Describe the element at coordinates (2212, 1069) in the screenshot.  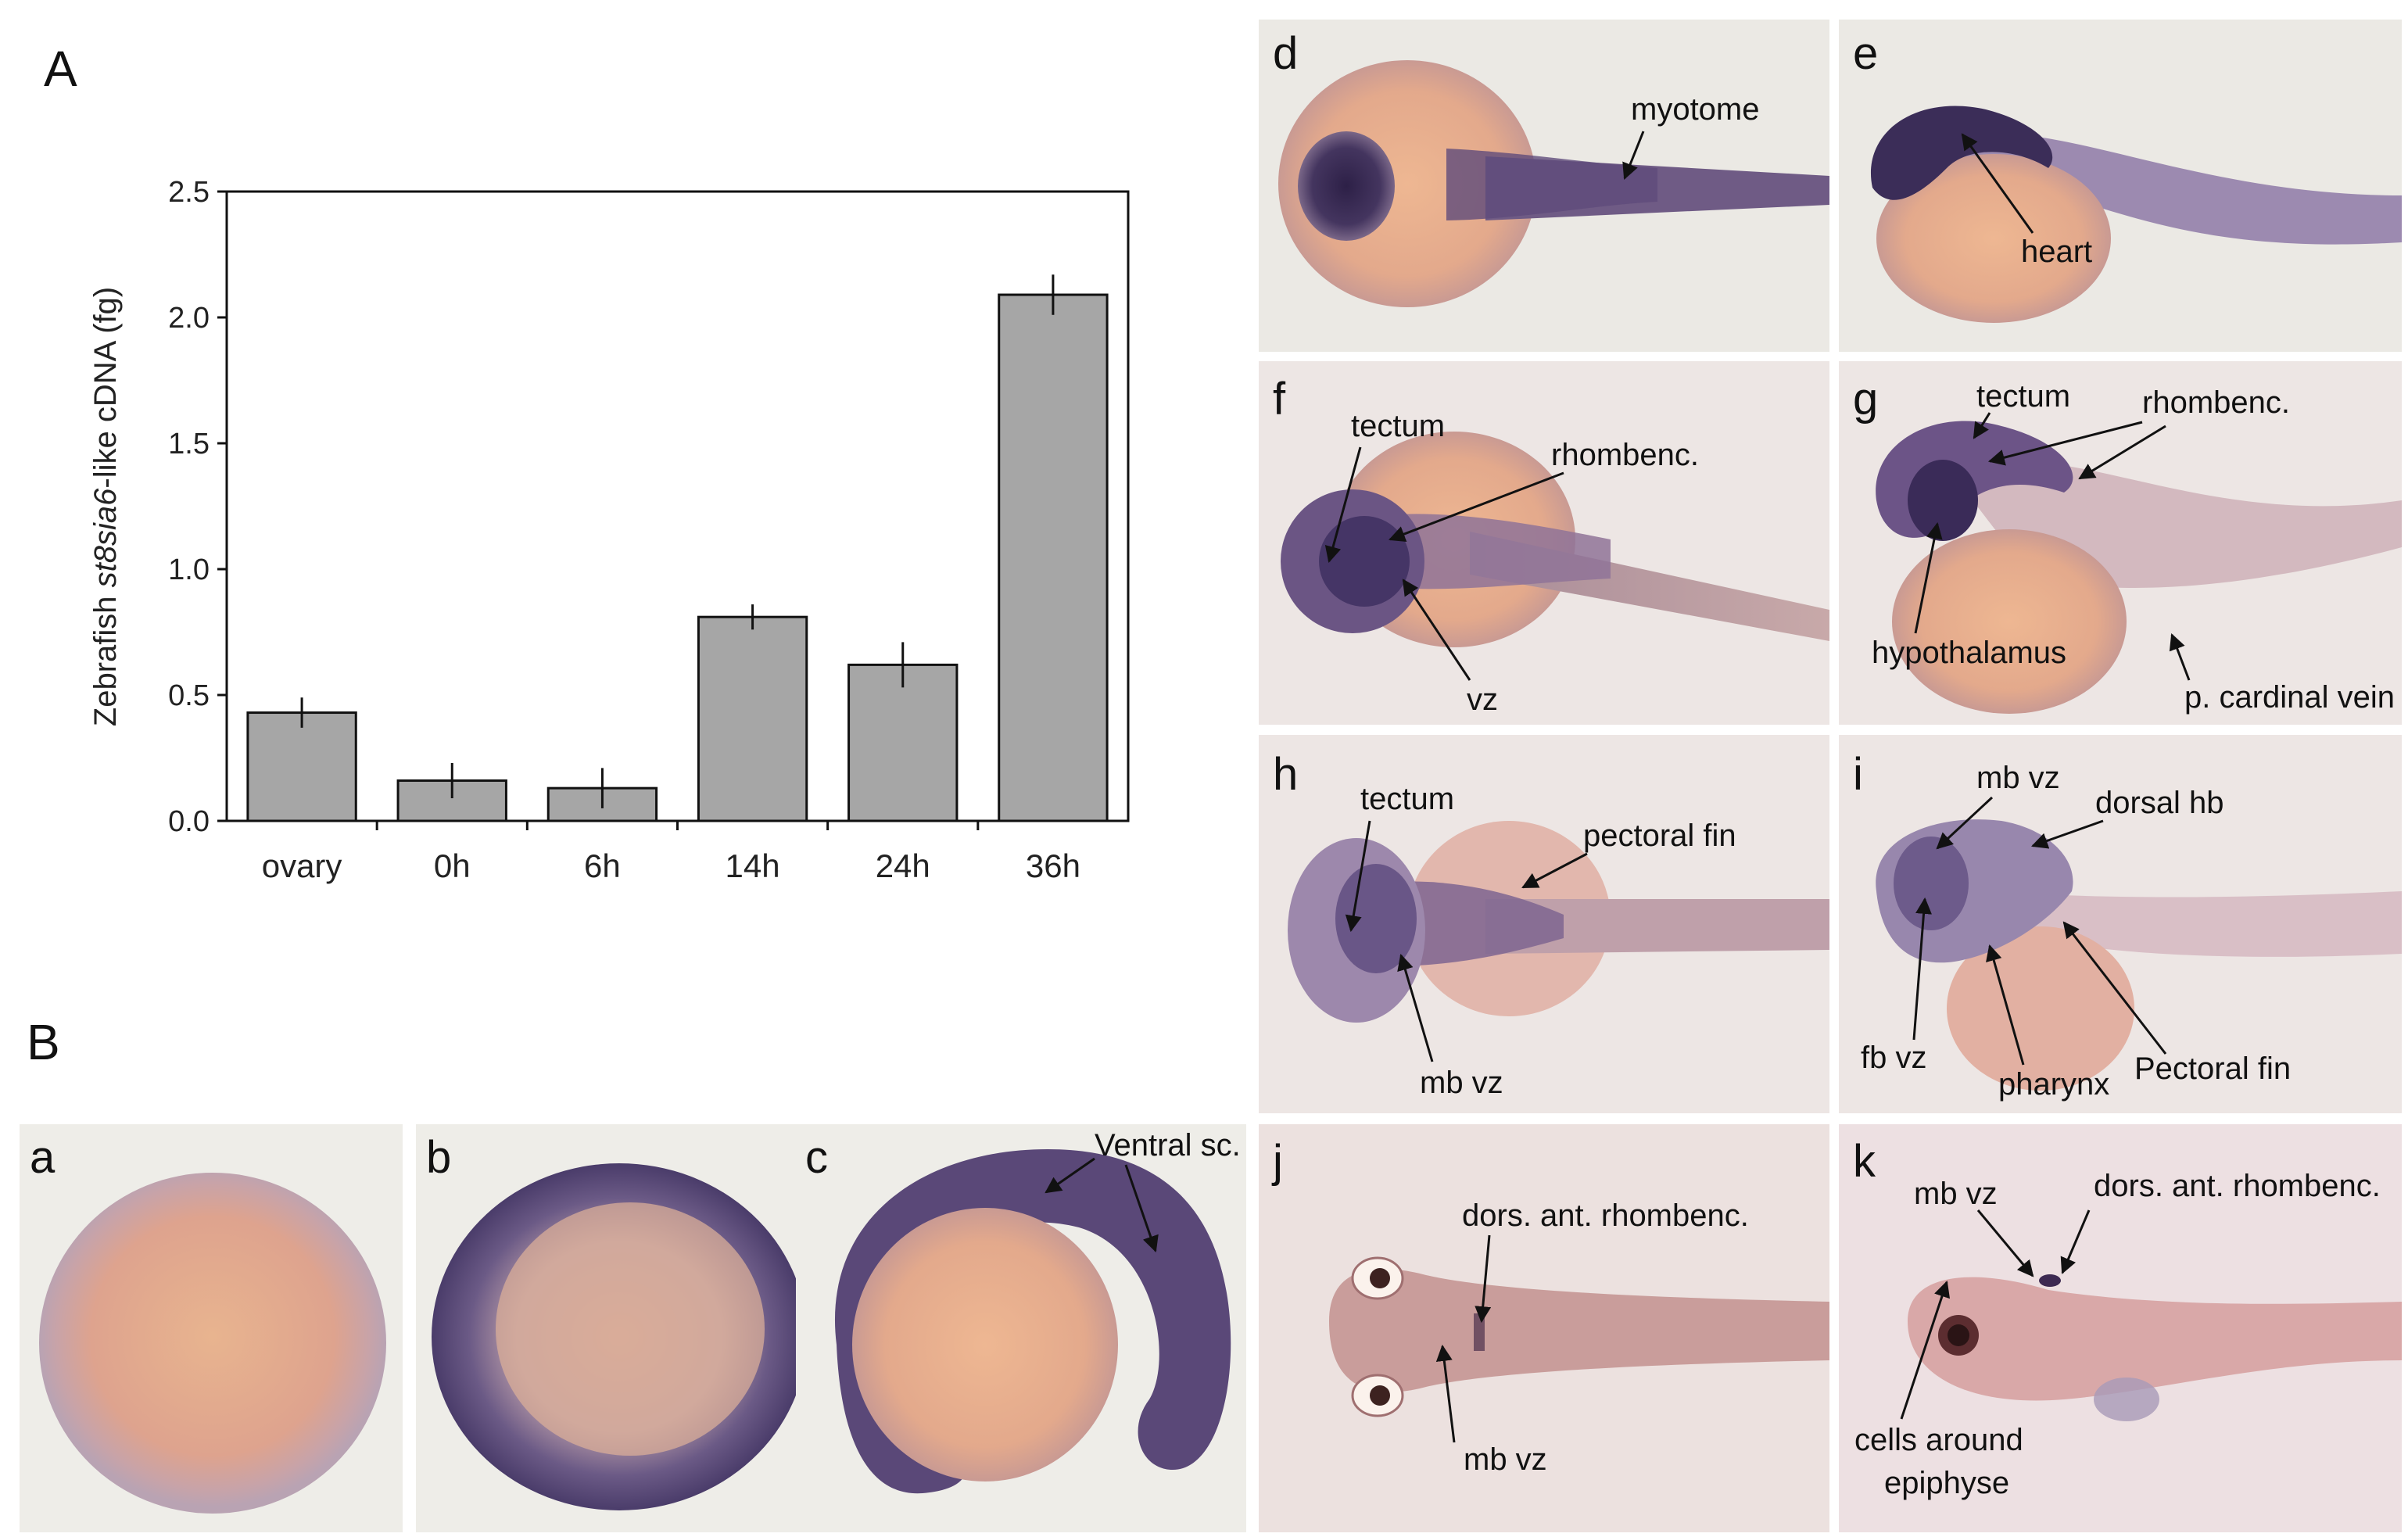
I see `panel-i-label-pectoral-fin: Pectoral fin` at that location.